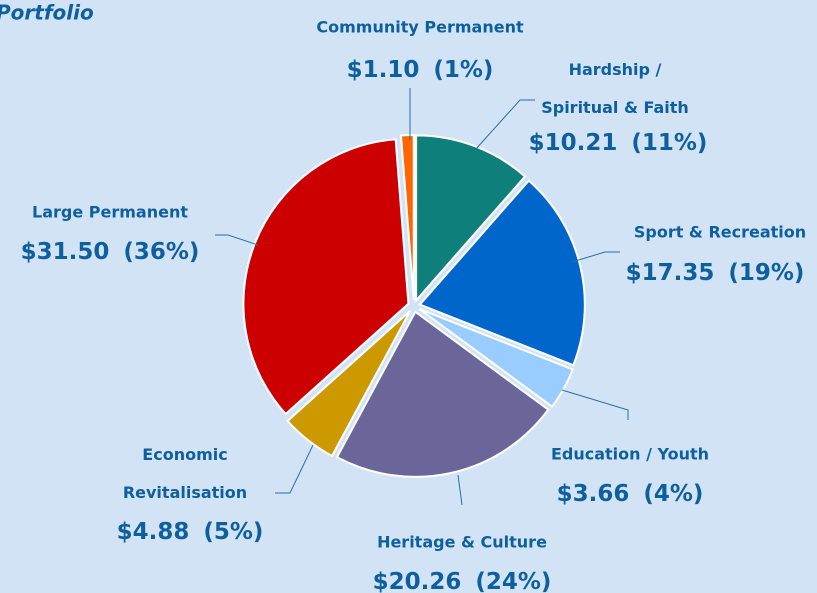 This screenshot has width=817, height=593. I want to click on slice-name: Heritage & Culture, so click(462, 542).